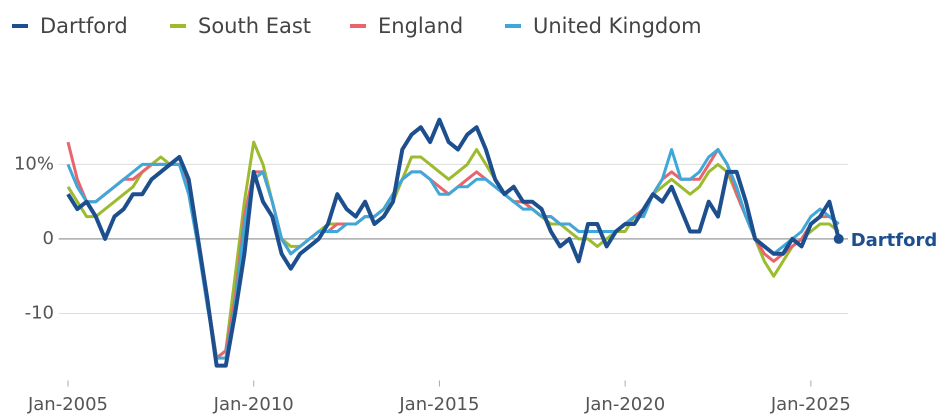 The image size is (952, 416). Describe the element at coordinates (84, 26) in the screenshot. I see `legend-label: Dartford` at that location.